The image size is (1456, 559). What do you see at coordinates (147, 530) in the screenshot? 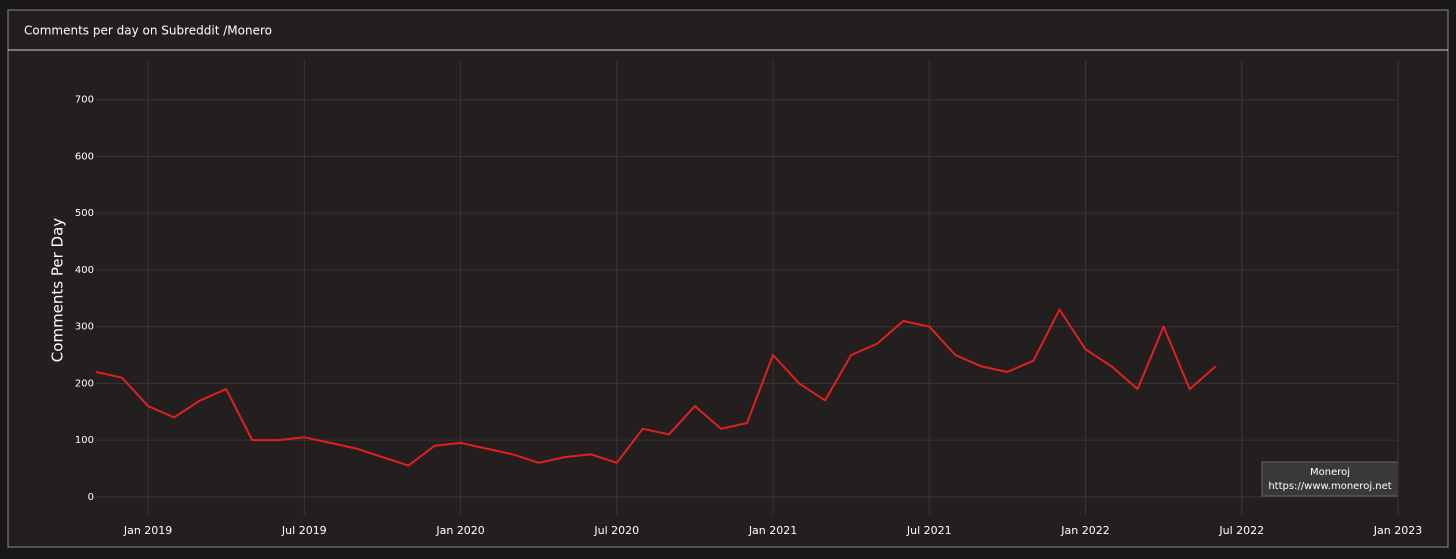
I see `x-tick-label: Jan 2019` at bounding box center [147, 530].